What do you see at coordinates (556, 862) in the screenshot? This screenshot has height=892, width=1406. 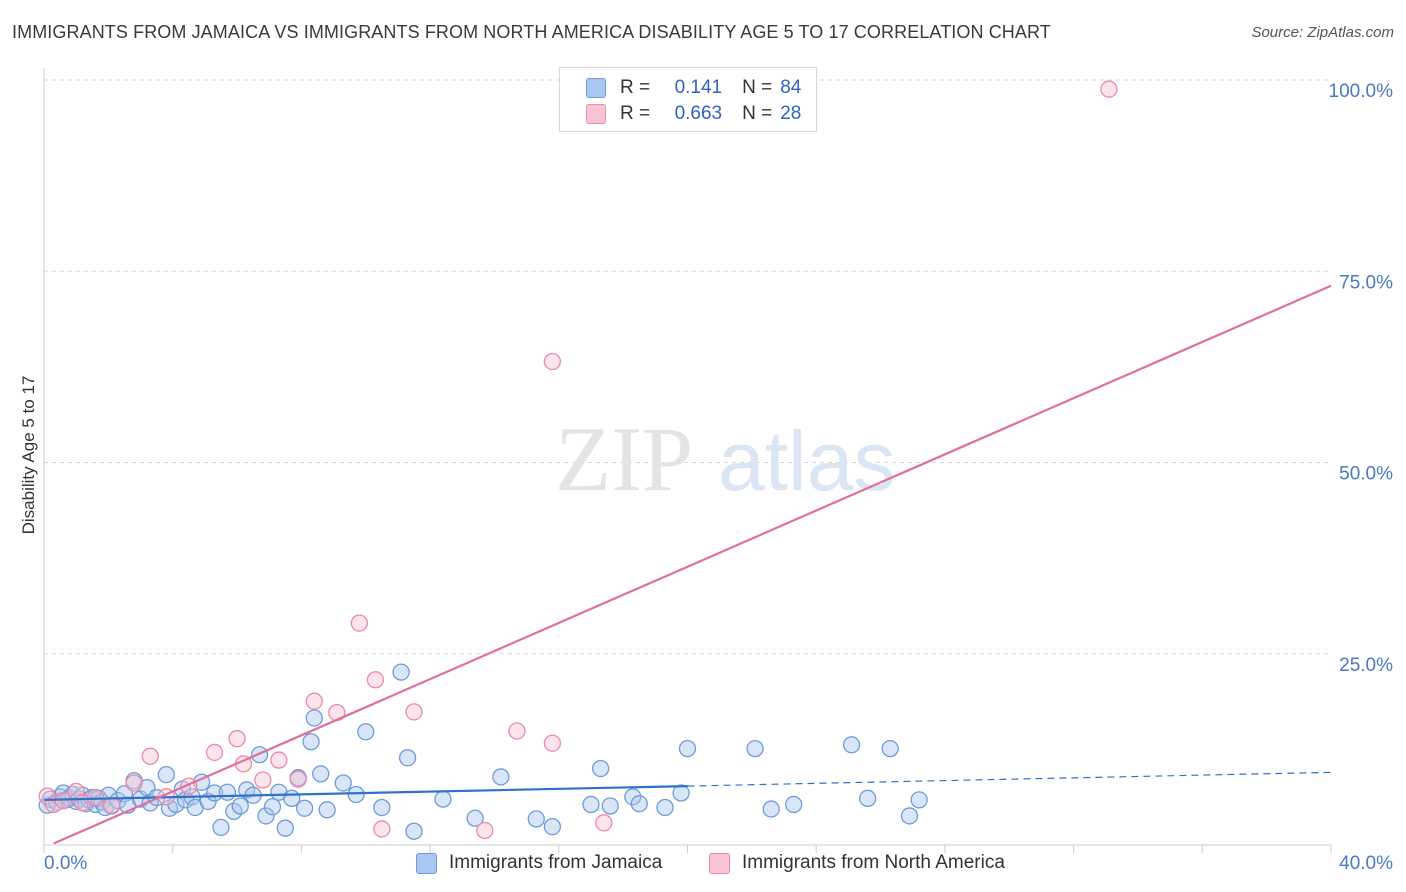 I see `legend-label-jamaica: Immigrants from Jamaica` at bounding box center [556, 862].